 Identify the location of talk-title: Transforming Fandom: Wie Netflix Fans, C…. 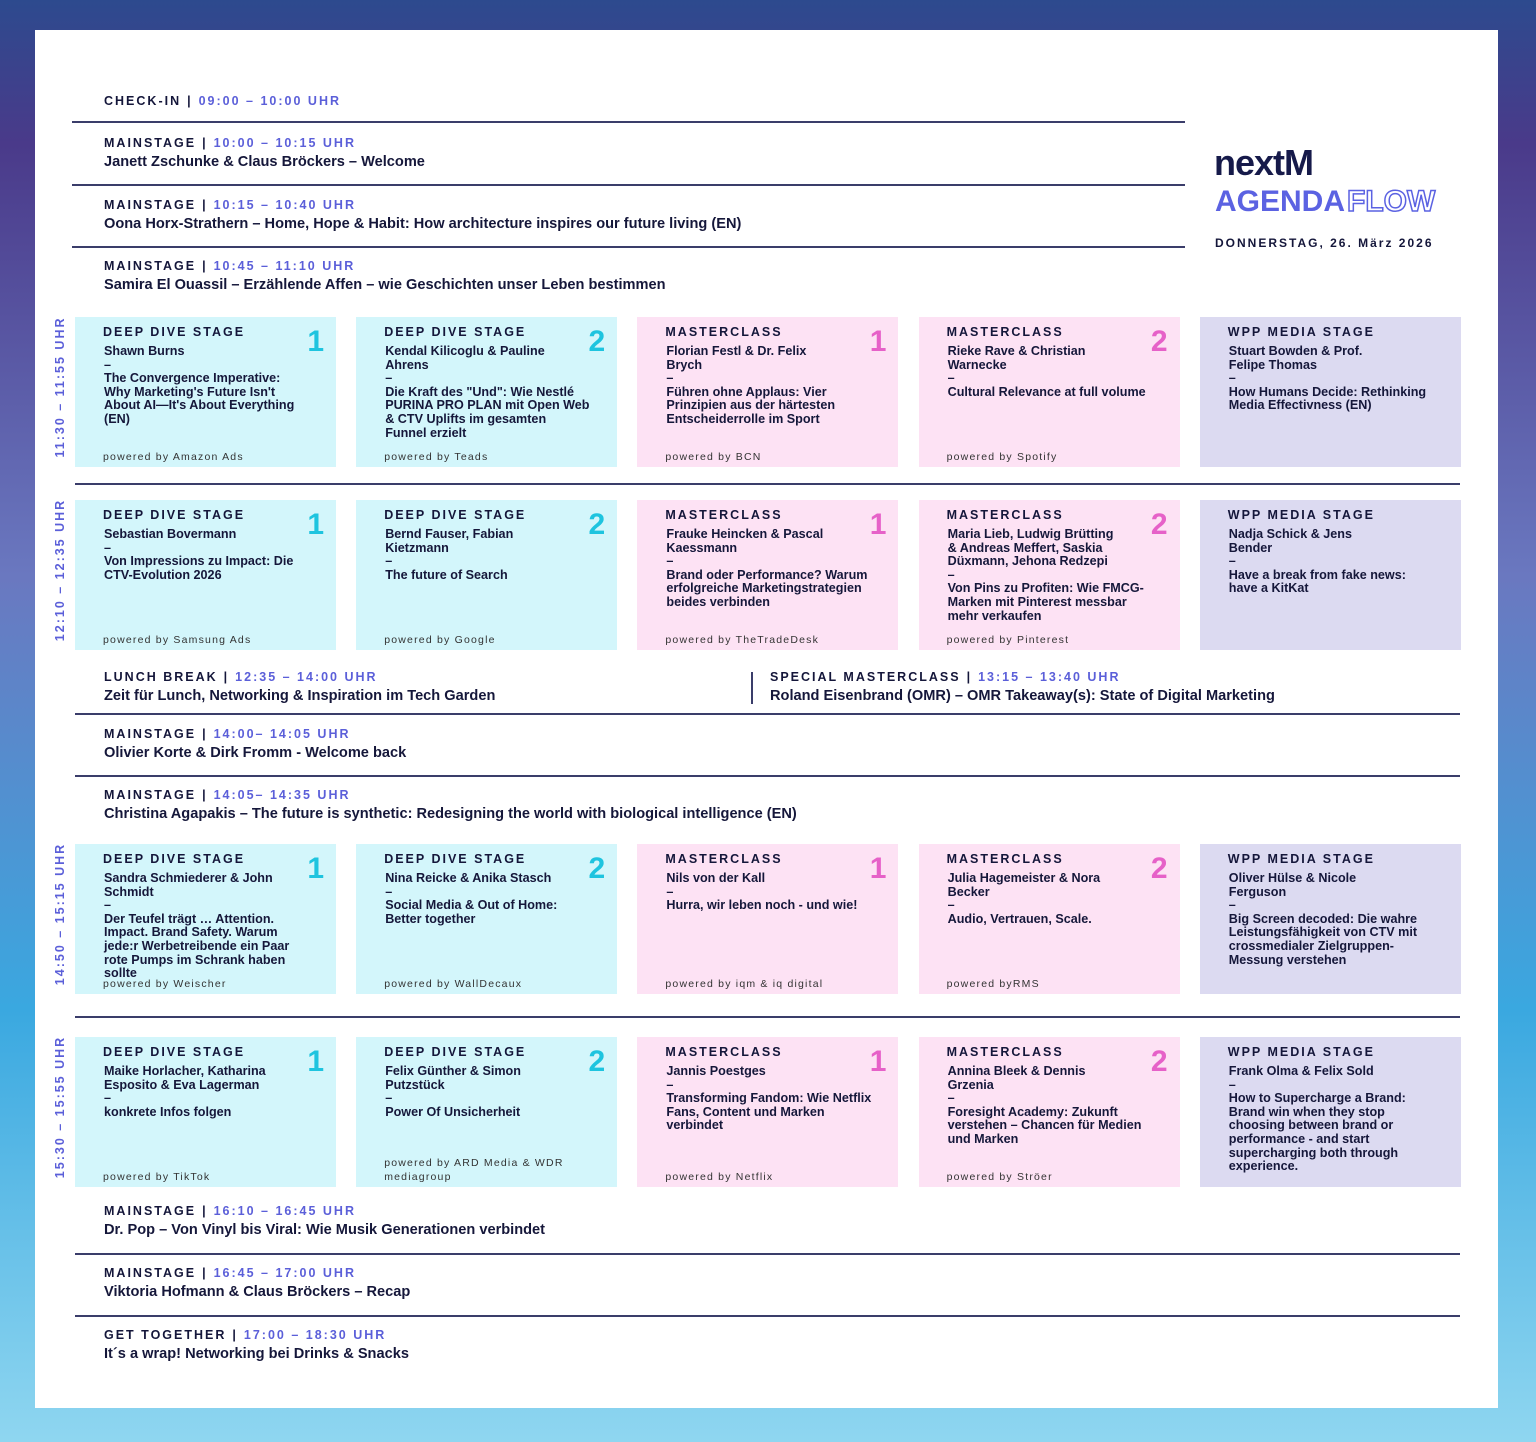
(769, 1112).